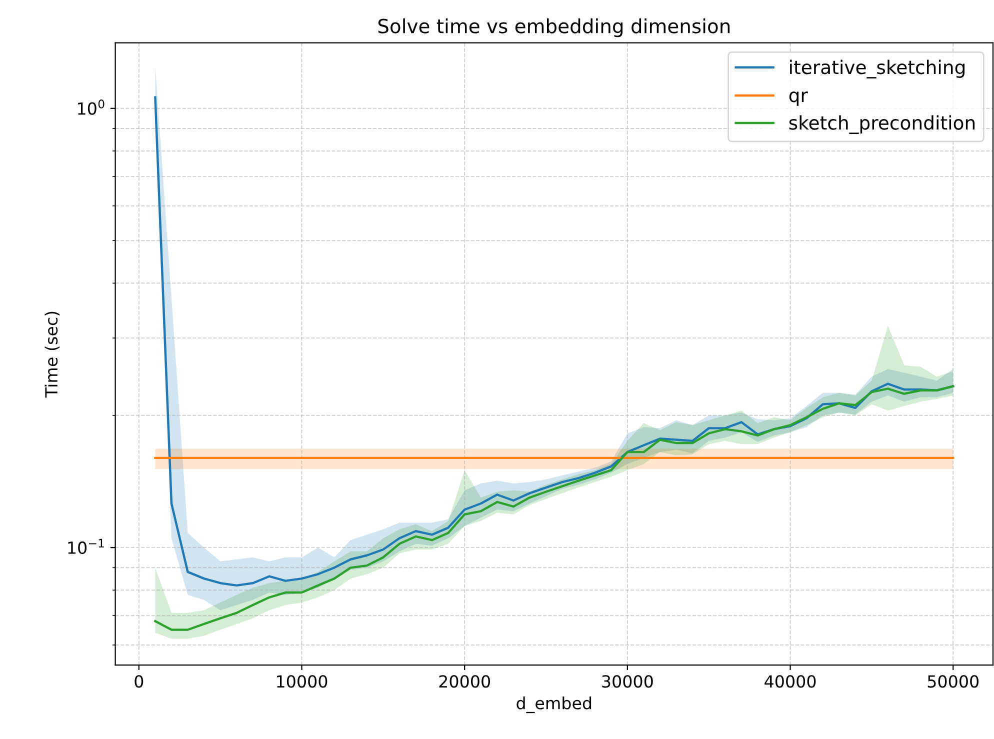  I want to click on legend-label: qr, so click(798, 99).